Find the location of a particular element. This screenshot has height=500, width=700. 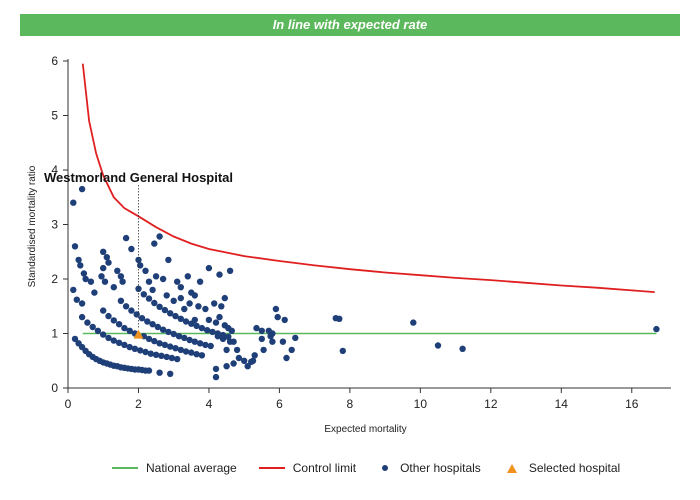

x-tick-label: 2 is located at coordinates (138, 404).